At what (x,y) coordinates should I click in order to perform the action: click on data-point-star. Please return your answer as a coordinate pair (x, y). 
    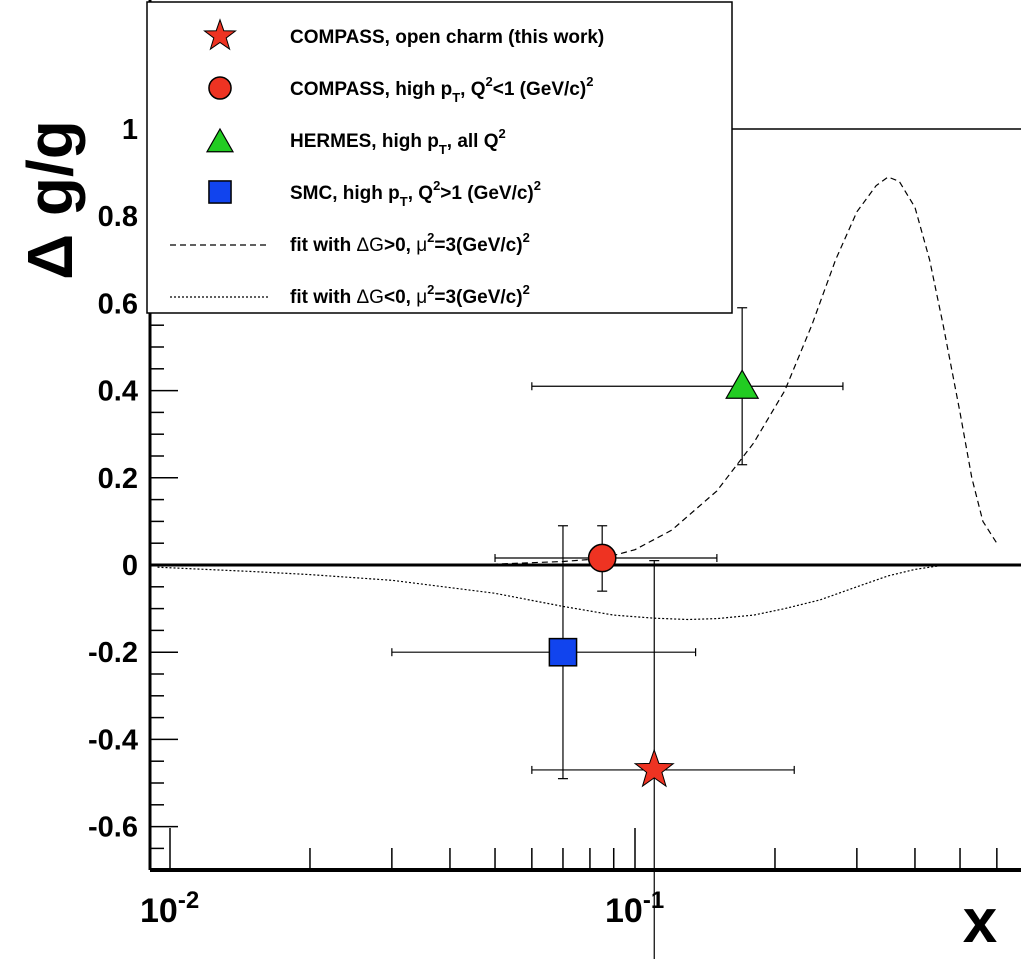
    Looking at the image, I should click on (663, 759).